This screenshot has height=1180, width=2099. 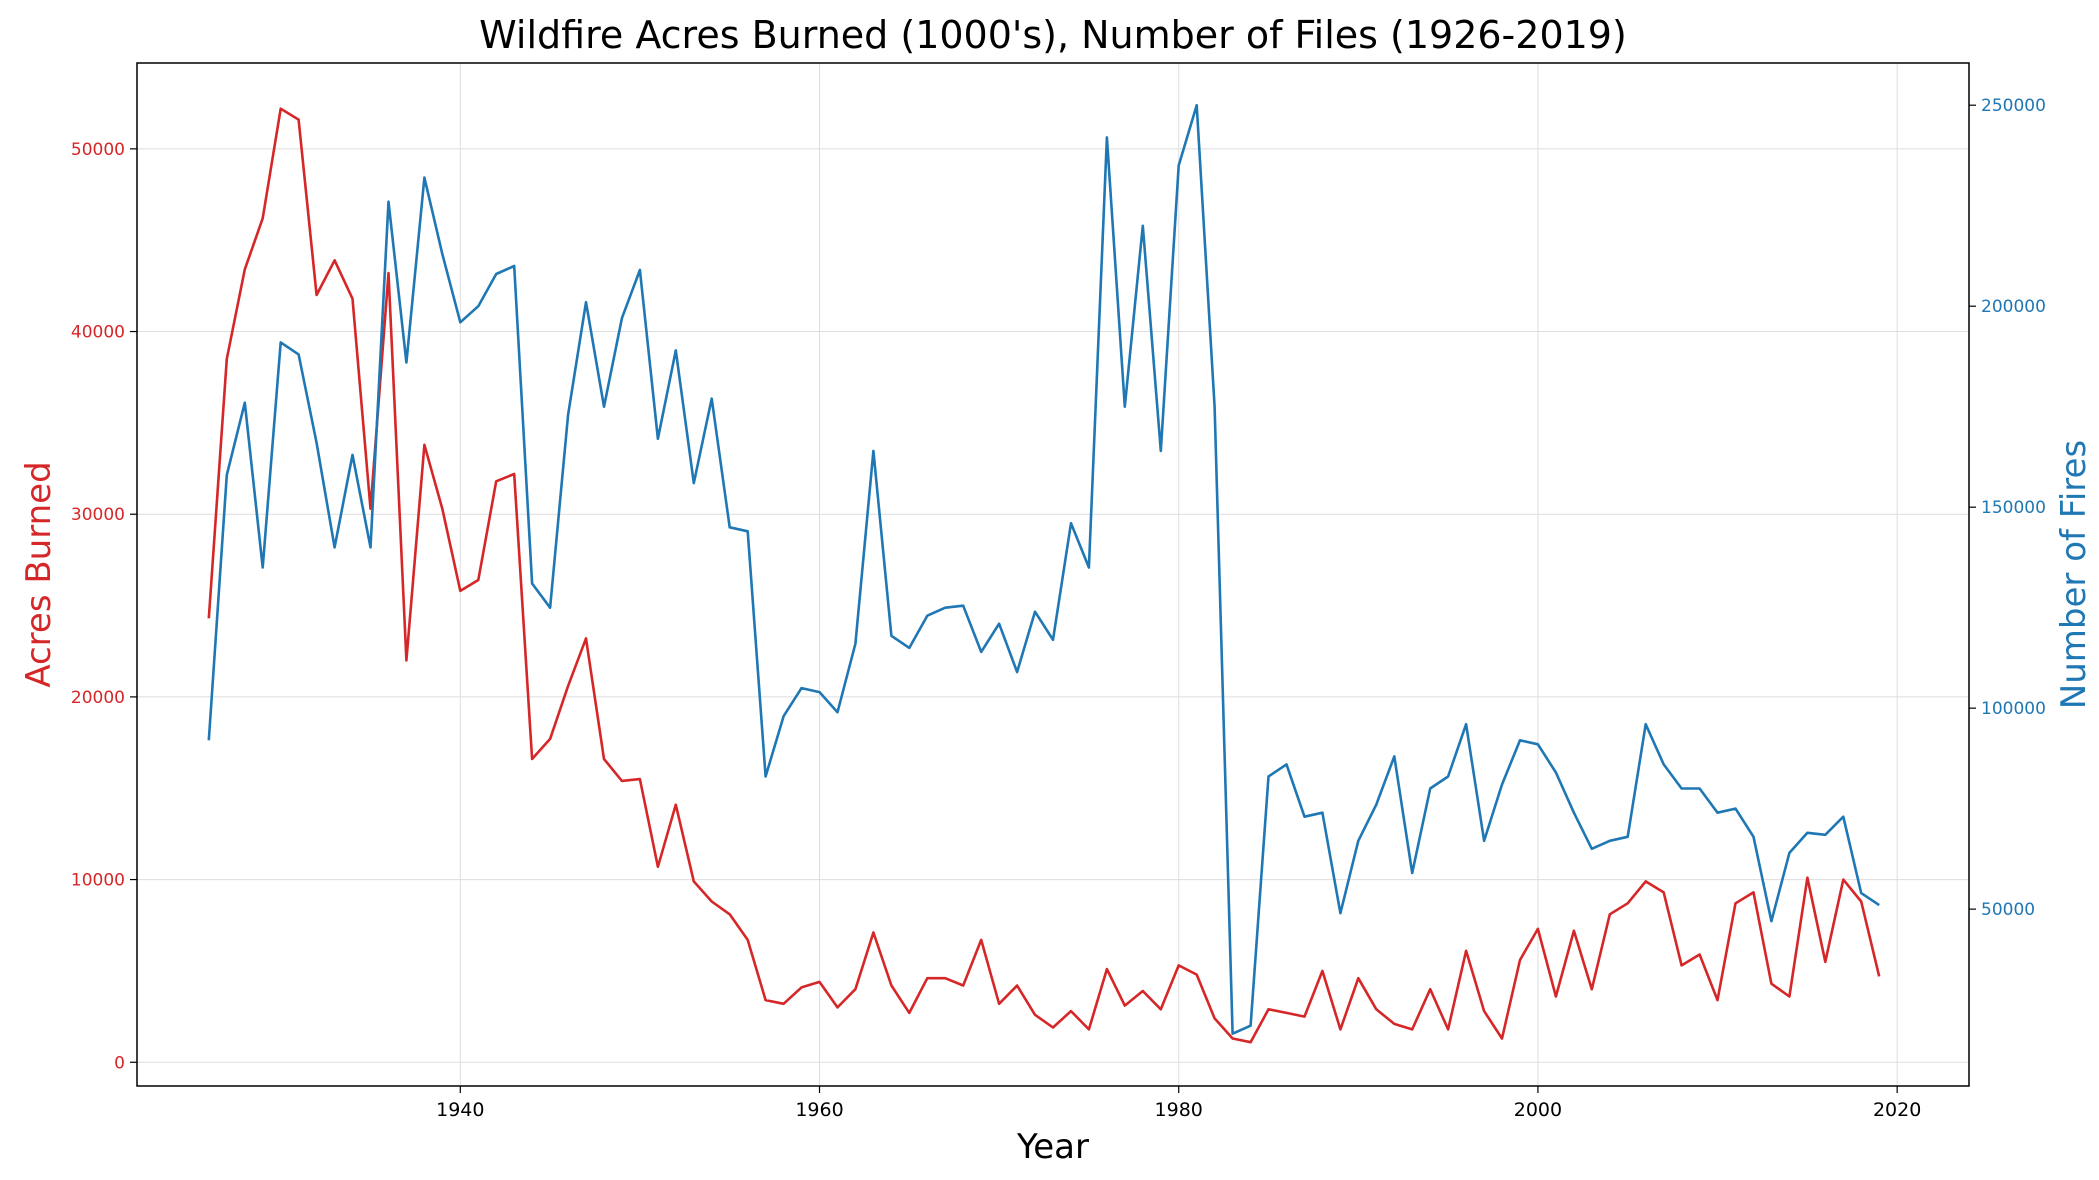 What do you see at coordinates (104, 606) in the screenshot?
I see `left-axis-ticks: 0 10000 20000 30000 40000 50000` at bounding box center [104, 606].